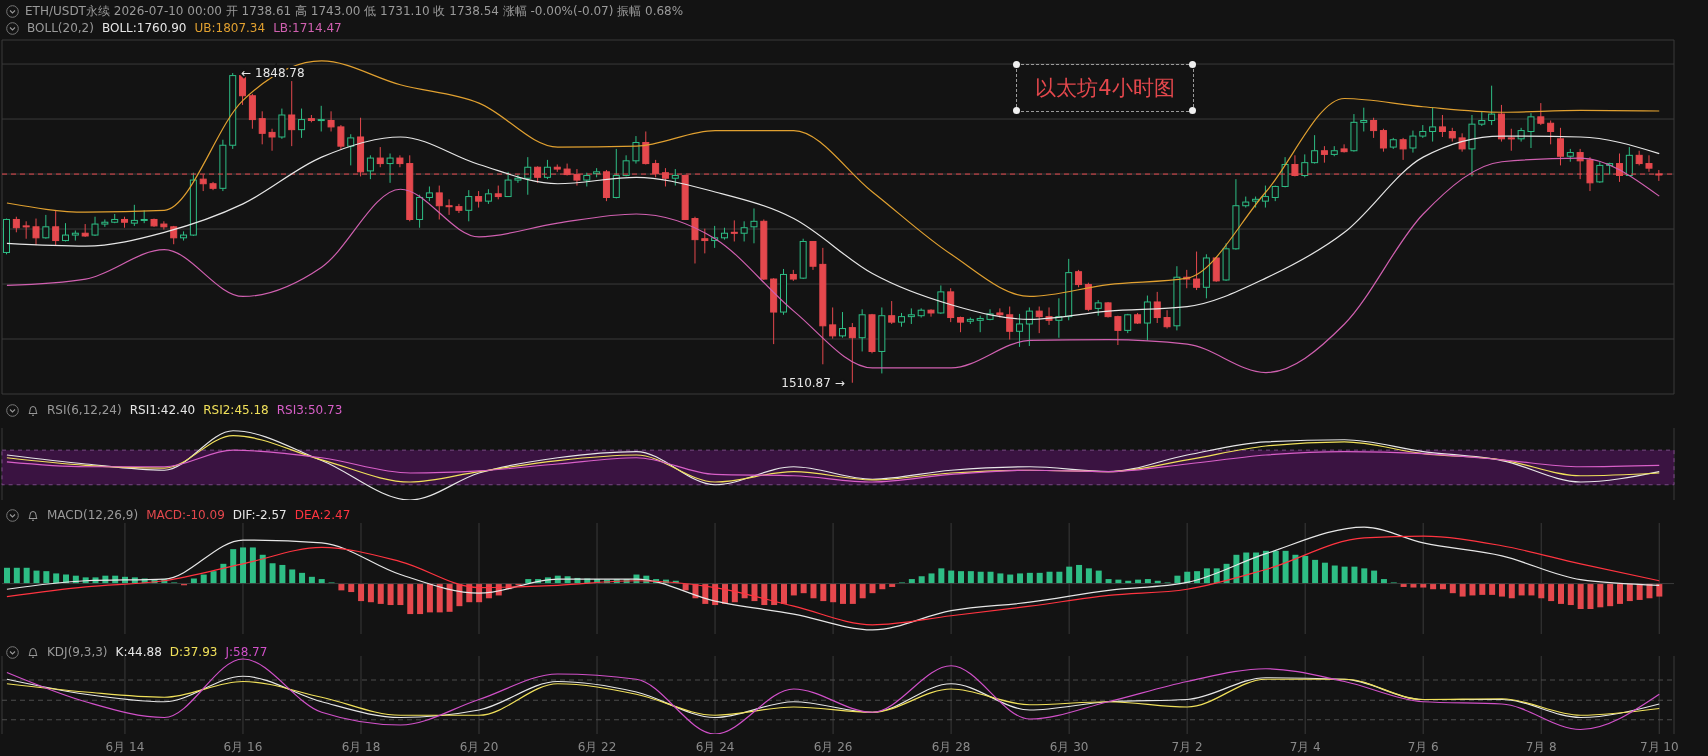 Image resolution: width=1708 pixels, height=756 pixels. What do you see at coordinates (309, 410) in the screenshot?
I see `text: RSI3:50.73` at bounding box center [309, 410].